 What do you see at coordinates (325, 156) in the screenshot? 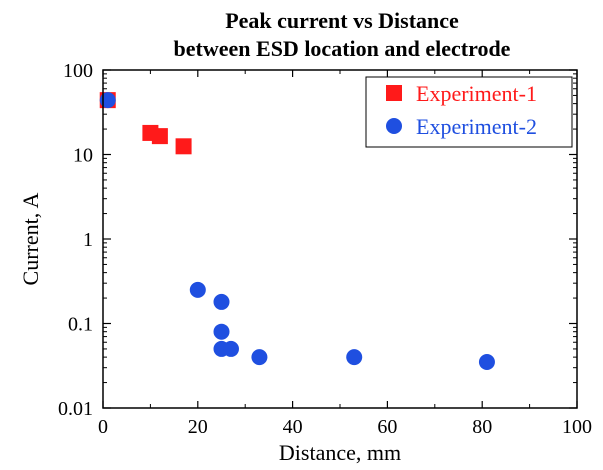
I see `y-tick: 10` at bounding box center [325, 156].